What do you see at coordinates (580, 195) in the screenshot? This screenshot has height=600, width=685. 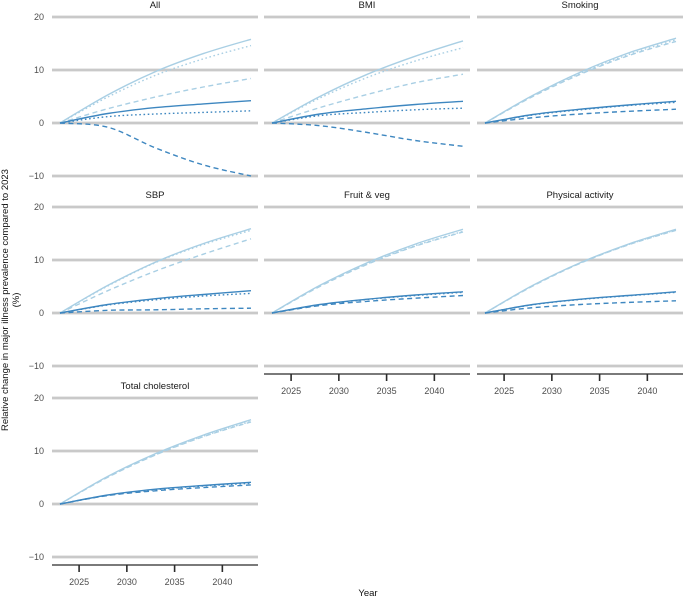 I see `facet-title: Physical activity` at bounding box center [580, 195].